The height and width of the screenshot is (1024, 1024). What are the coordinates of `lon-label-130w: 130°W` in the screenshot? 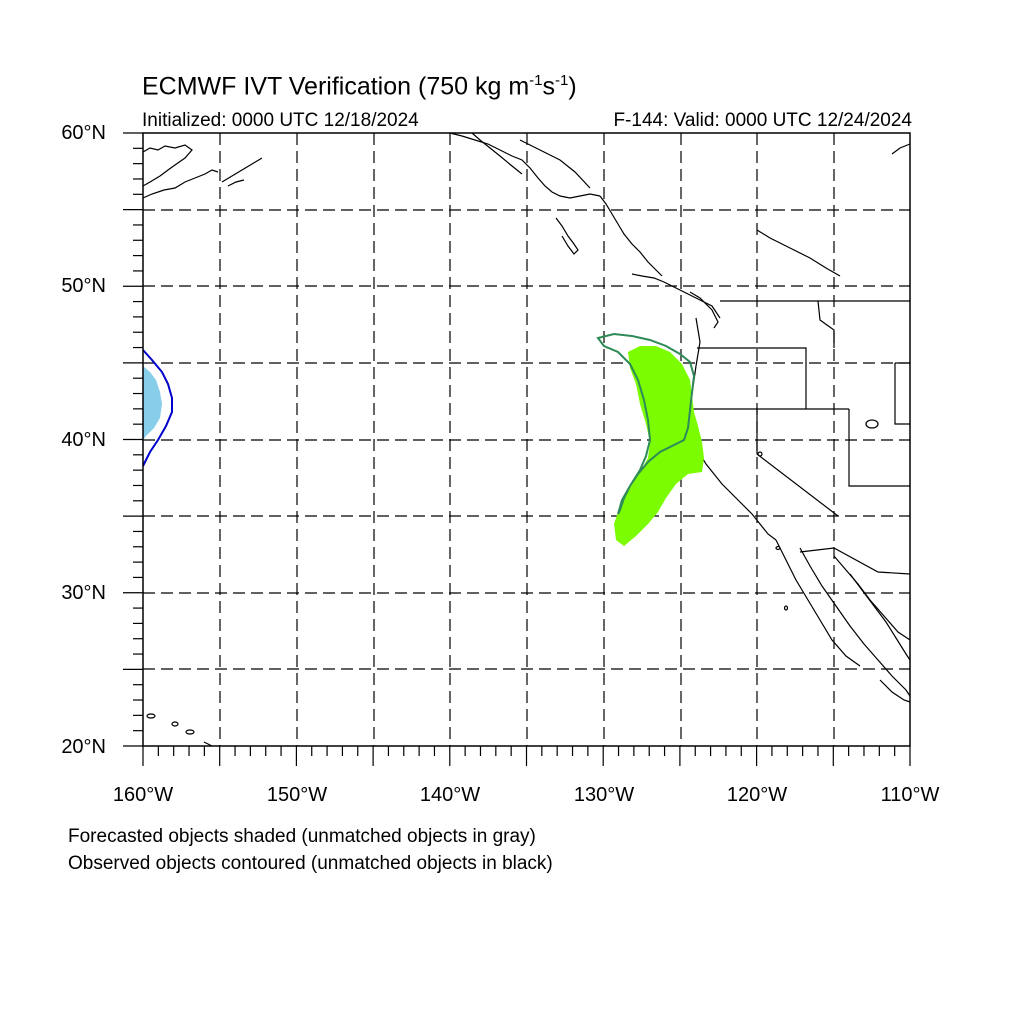 It's located at (604, 795).